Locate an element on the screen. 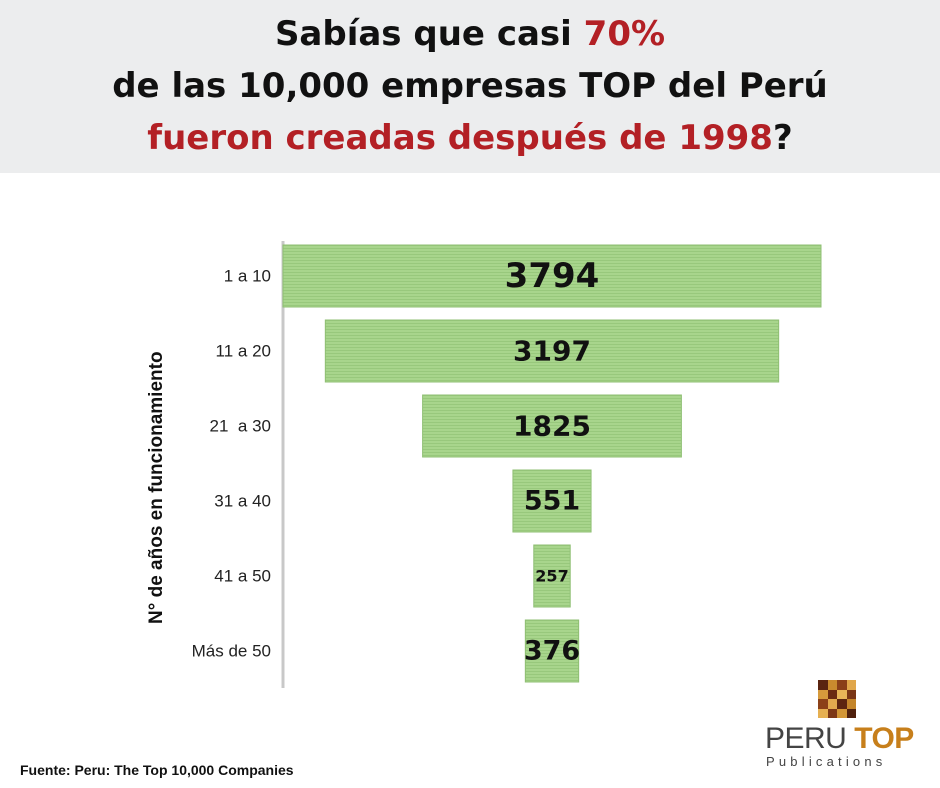 The width and height of the screenshot is (940, 788). headline-line-2: de las 10,000 empresas TOP del Perú is located at coordinates (470, 86).